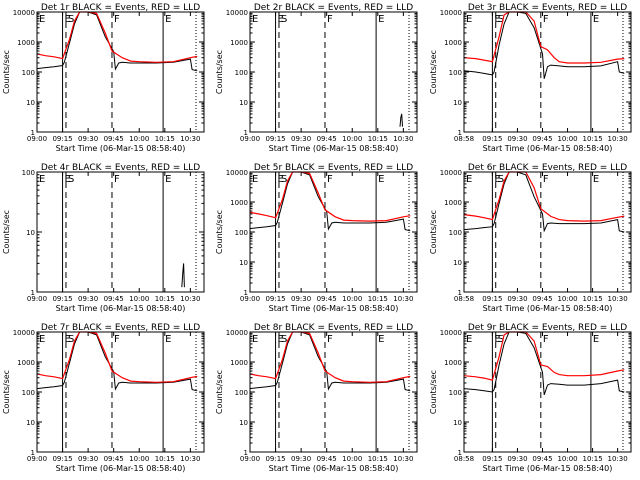 This screenshot has width=640, height=480. I want to click on panel-title: Det 3r BLACK = Events, RED = LLD, so click(547, 8).